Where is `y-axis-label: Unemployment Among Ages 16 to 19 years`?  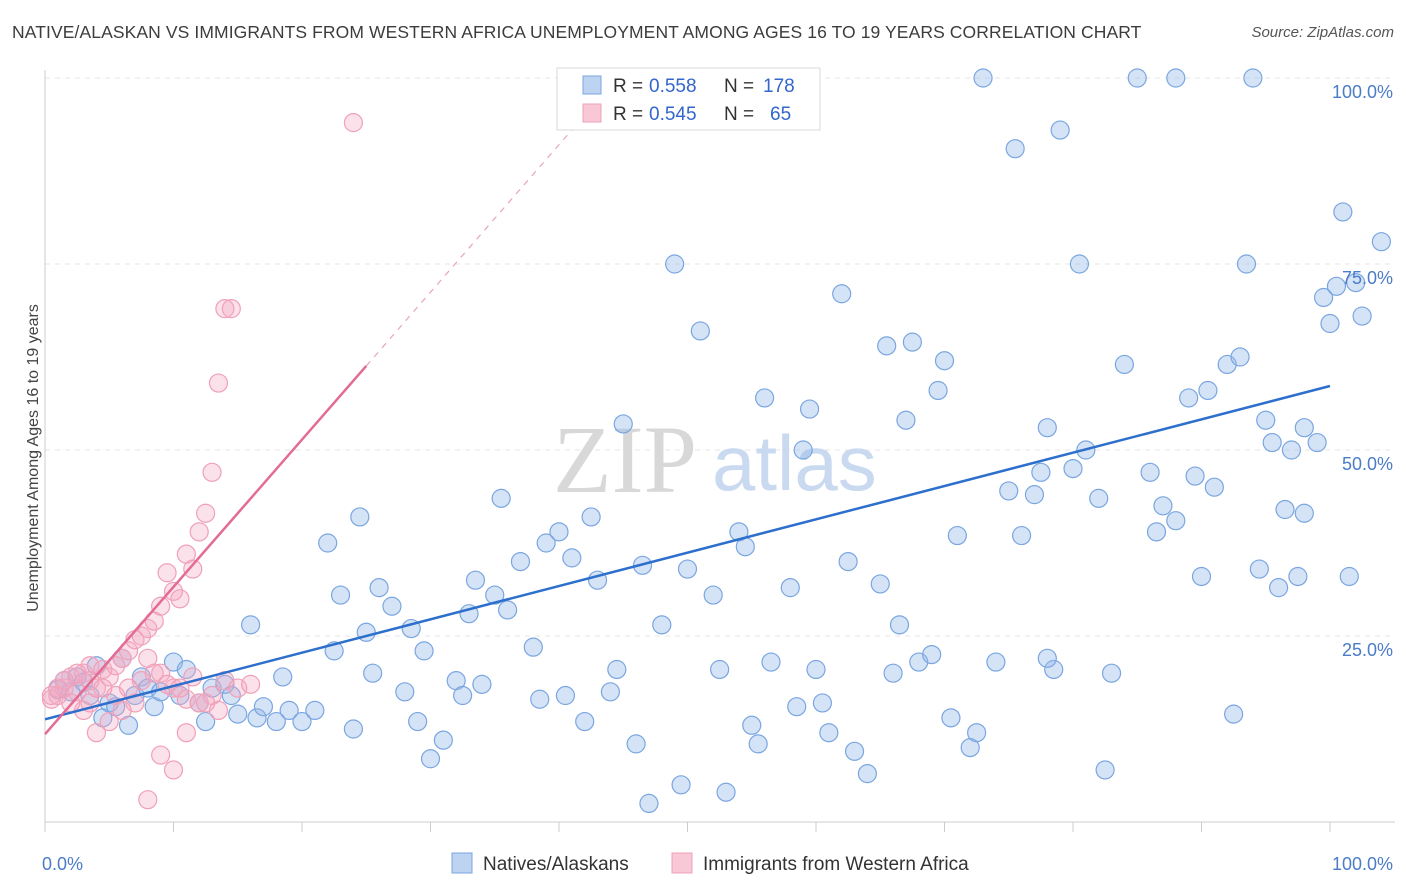 y-axis-label: Unemployment Among Ages 16 to 19 years is located at coordinates (33, 458).